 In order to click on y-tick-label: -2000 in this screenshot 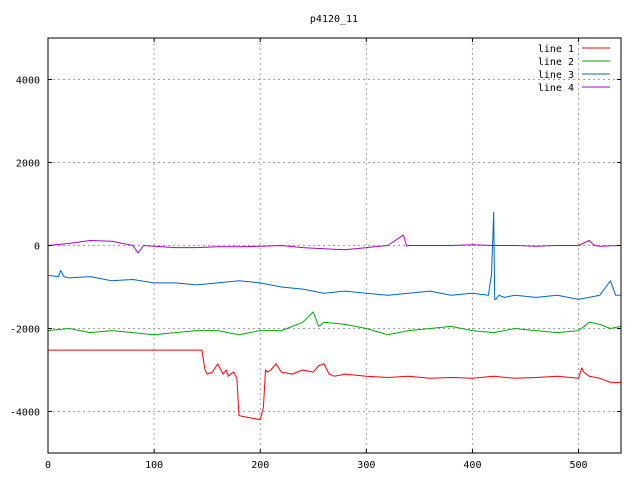, I will do `click(25, 330)`.